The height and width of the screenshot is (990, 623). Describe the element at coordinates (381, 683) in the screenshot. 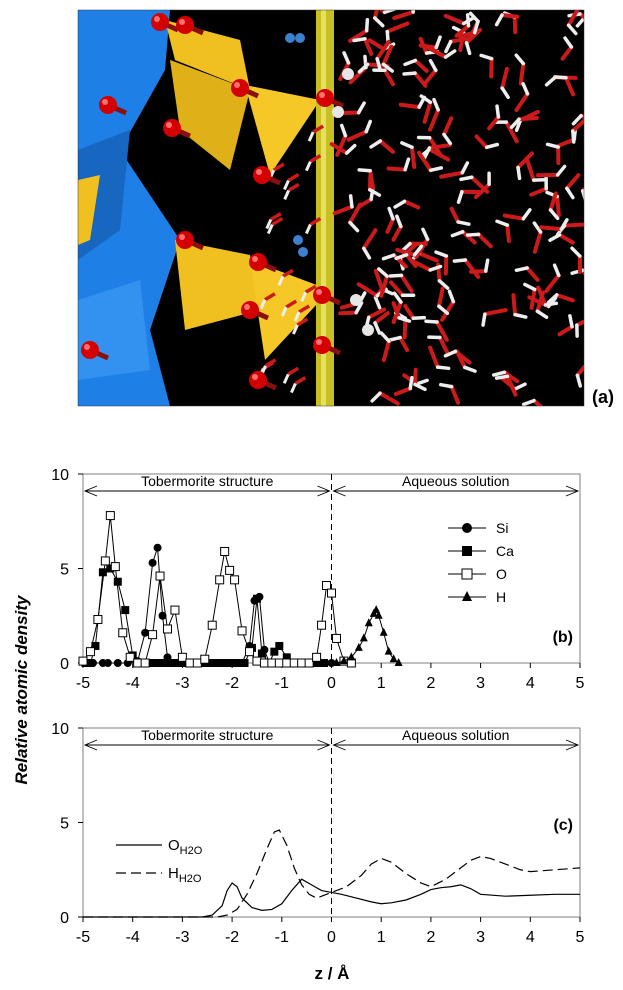

I see `x-tick-label: 1` at that location.